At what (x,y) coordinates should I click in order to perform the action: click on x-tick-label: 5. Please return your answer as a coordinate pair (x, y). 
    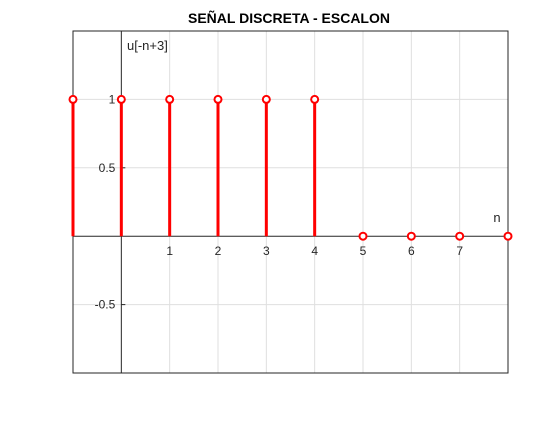
    Looking at the image, I should click on (363, 251).